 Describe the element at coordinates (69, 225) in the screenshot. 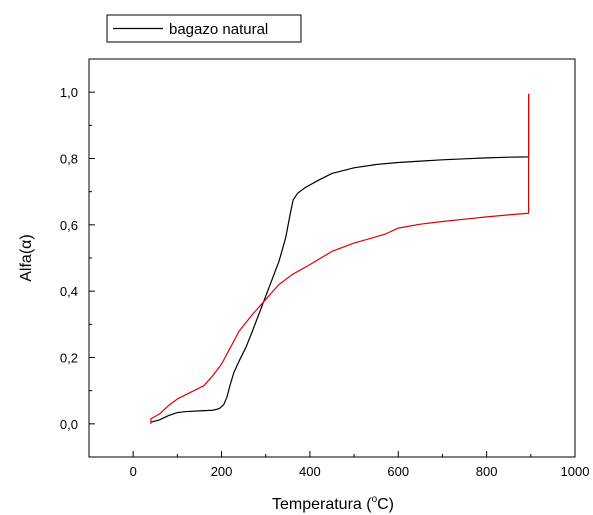

I see `y-tick-label: 0,6` at that location.